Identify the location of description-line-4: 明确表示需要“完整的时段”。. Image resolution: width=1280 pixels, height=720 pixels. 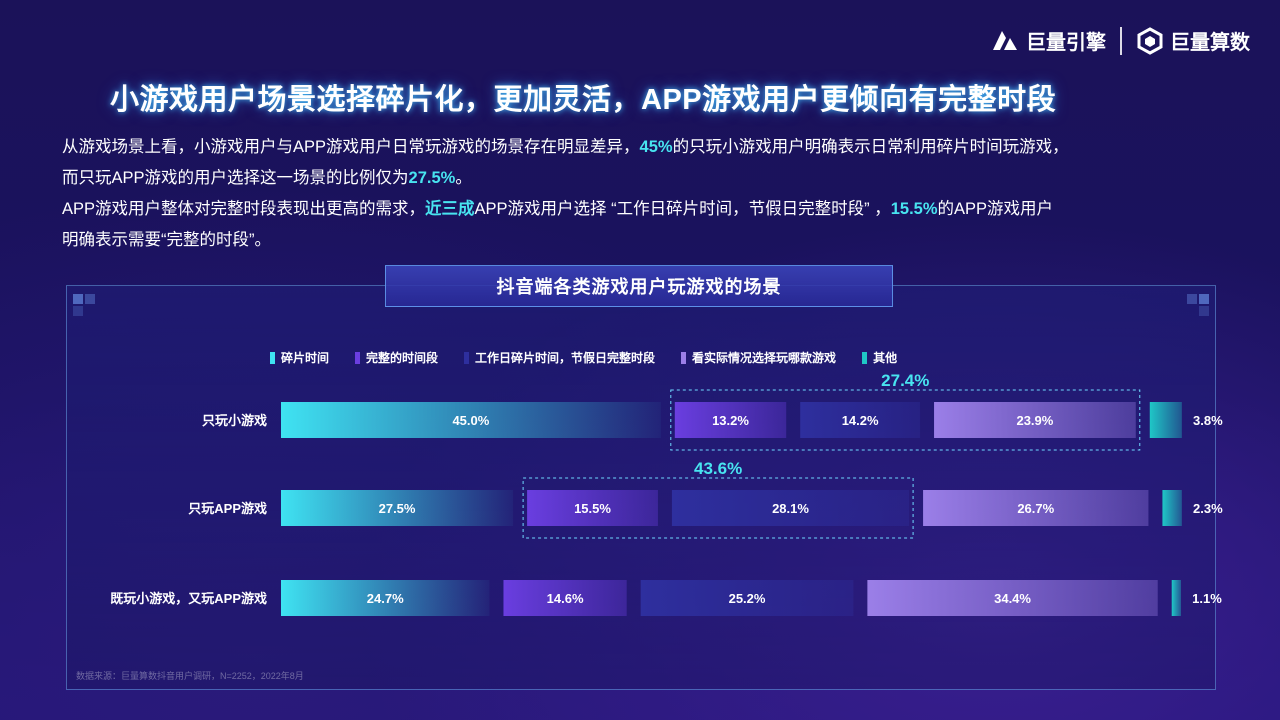
(642, 240).